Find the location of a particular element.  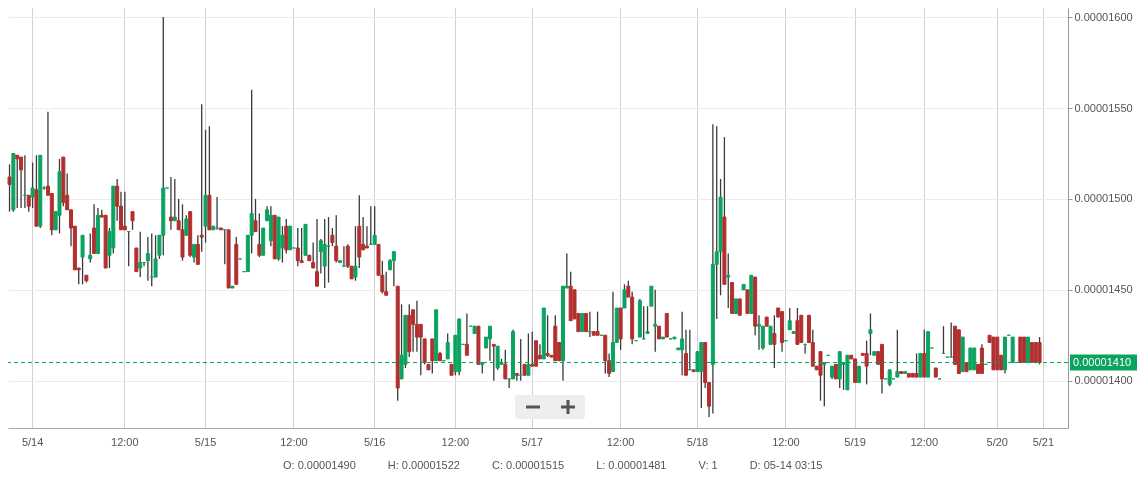

y-tick-label: 0.00001500 is located at coordinates (1103, 198).